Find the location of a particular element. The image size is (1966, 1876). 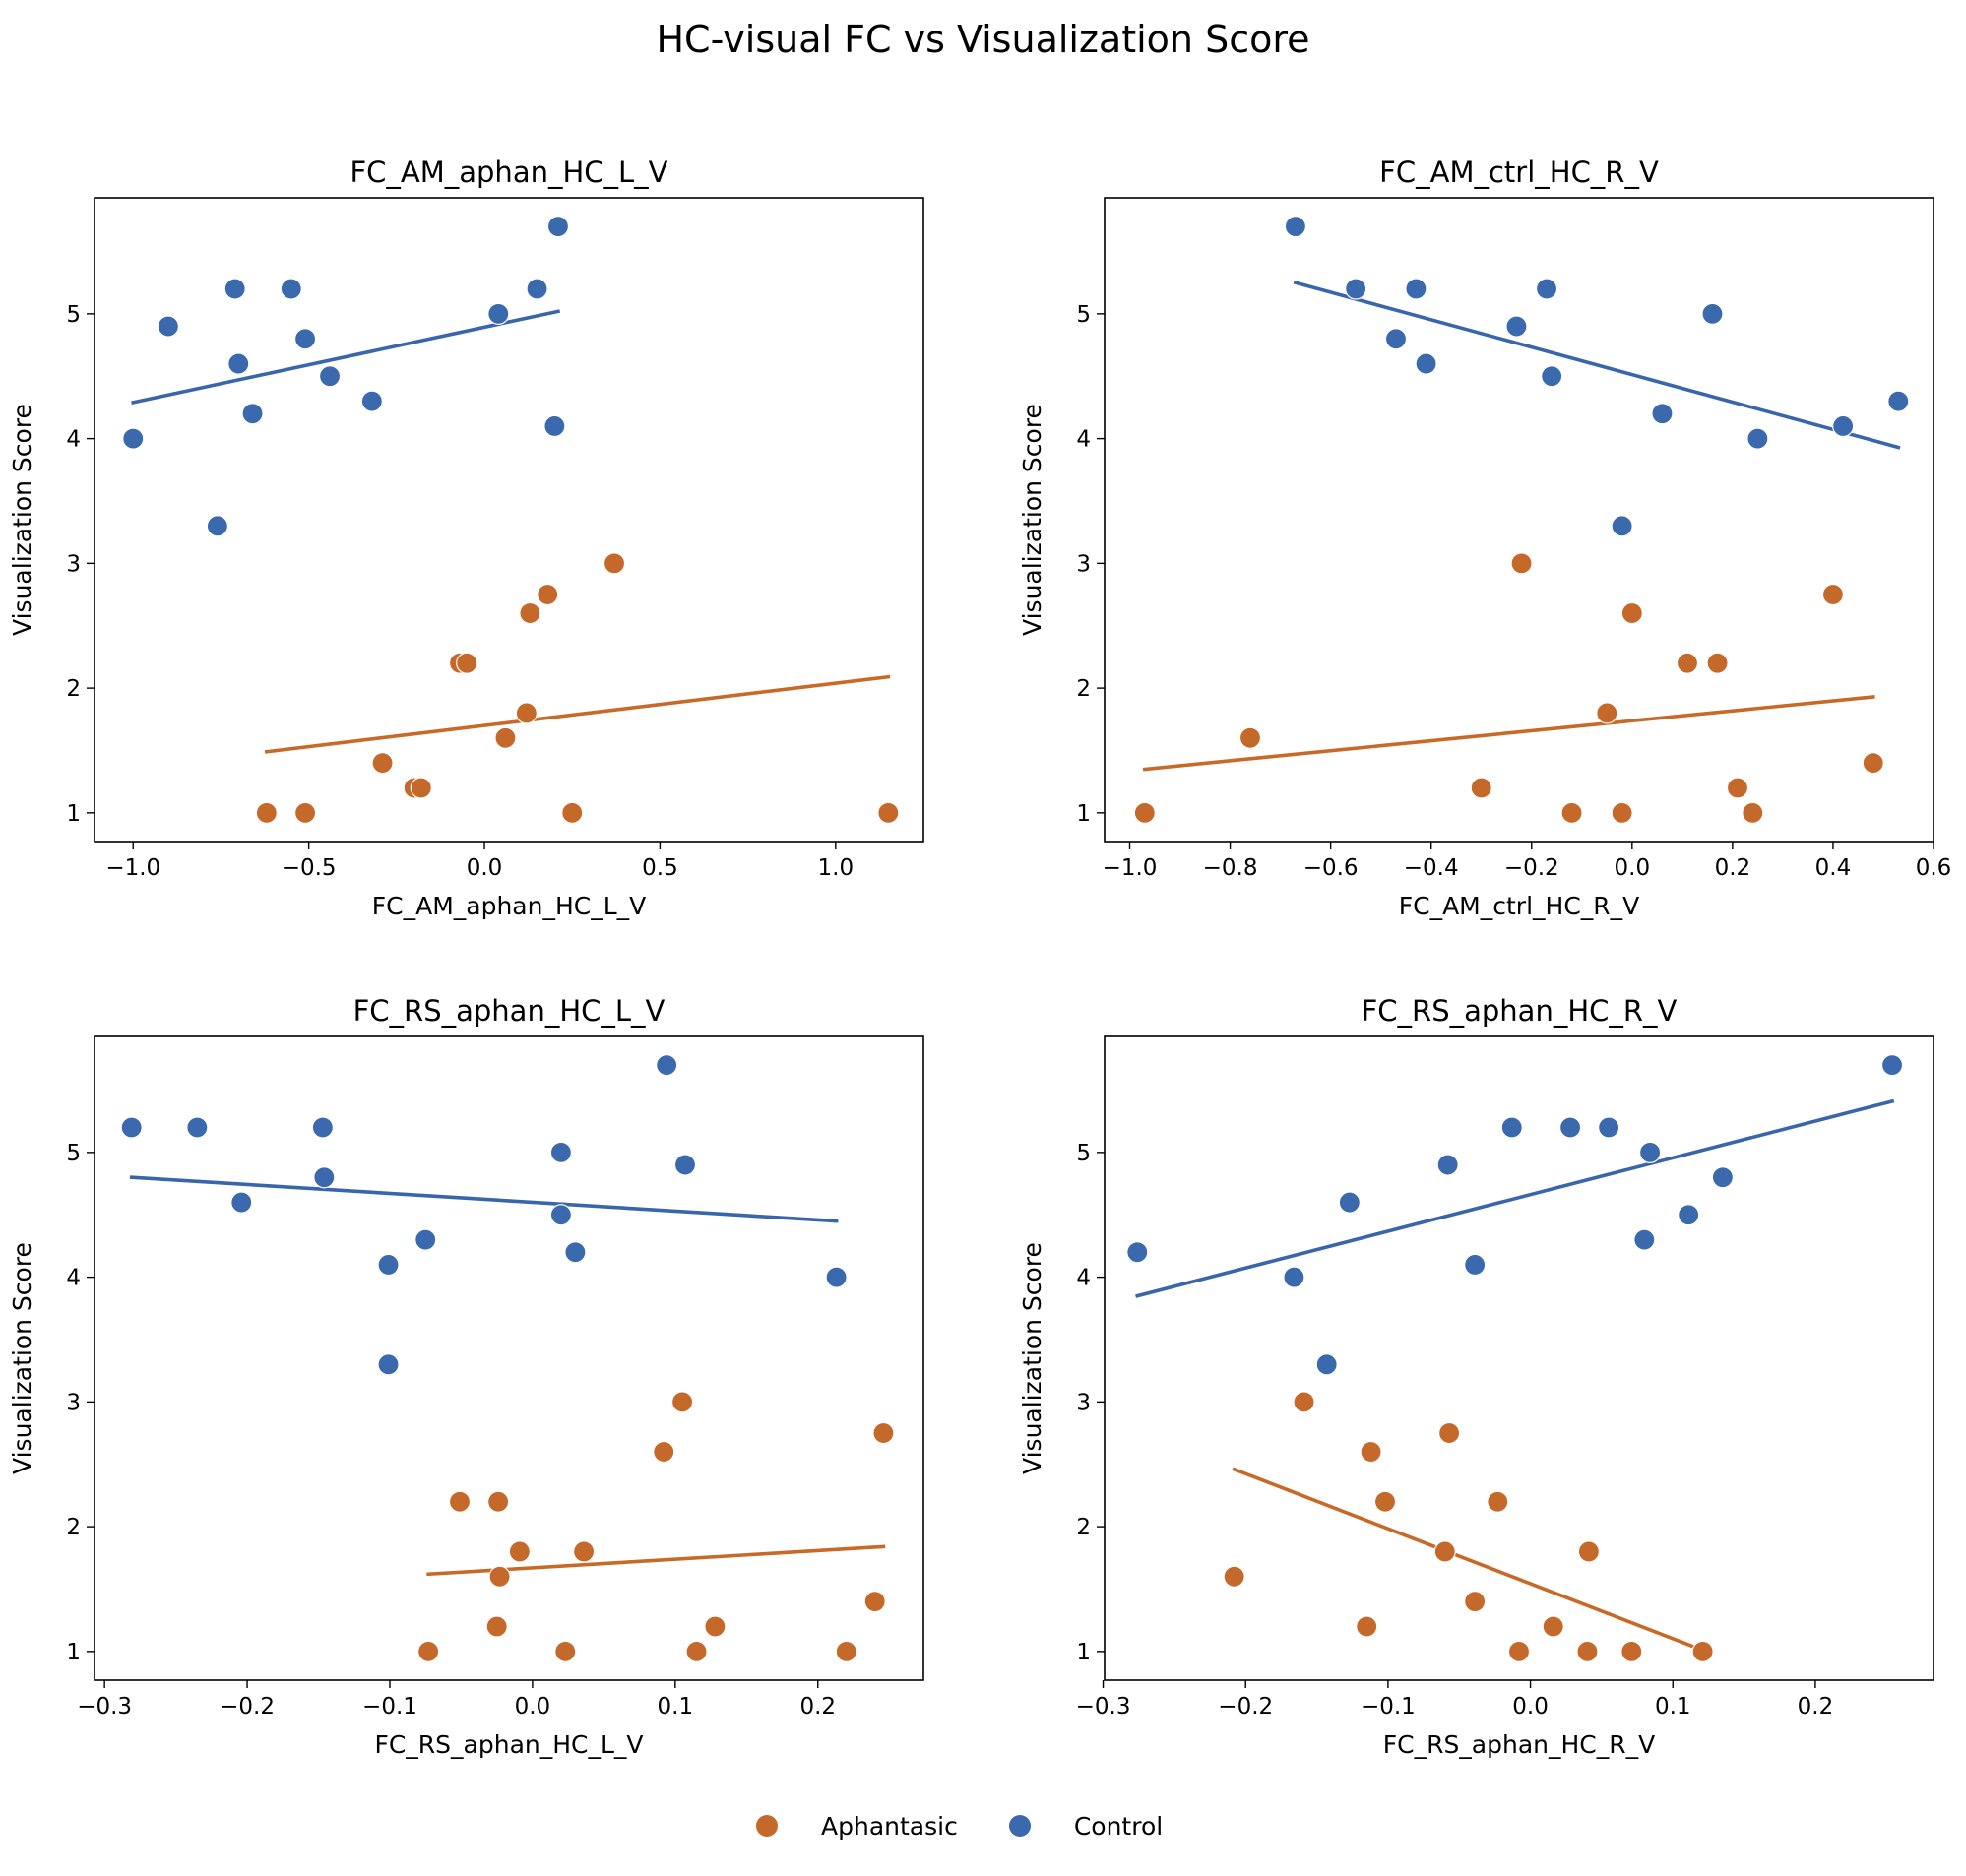

fit-line-control is located at coordinates (1597, 365).